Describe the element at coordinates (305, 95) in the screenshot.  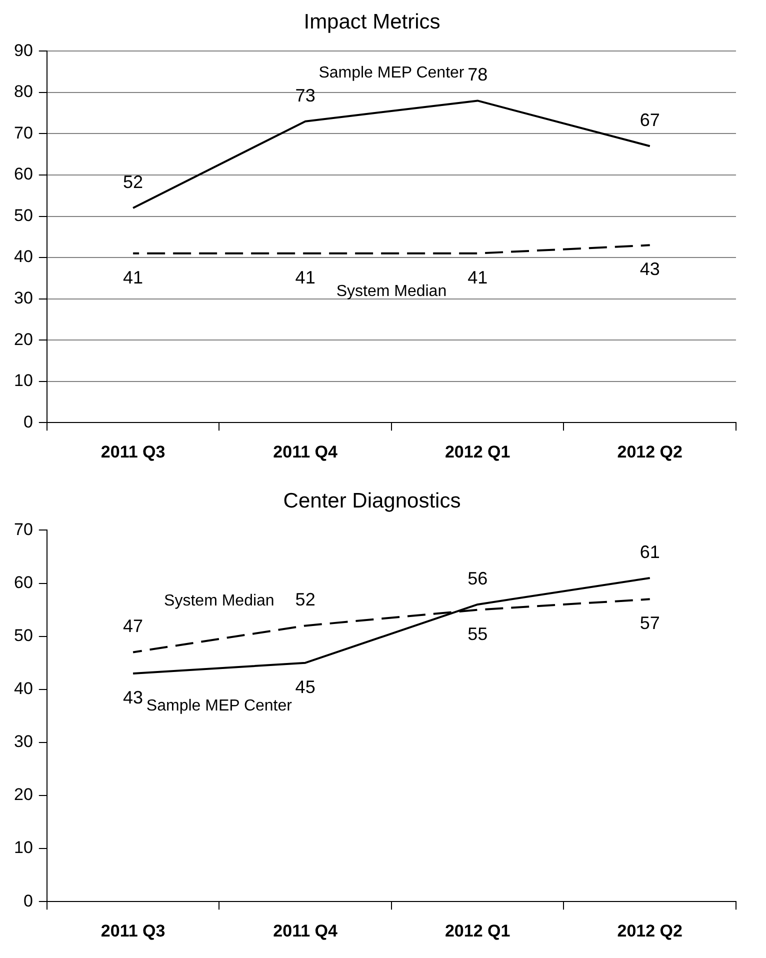
I see `data-label: 73` at that location.